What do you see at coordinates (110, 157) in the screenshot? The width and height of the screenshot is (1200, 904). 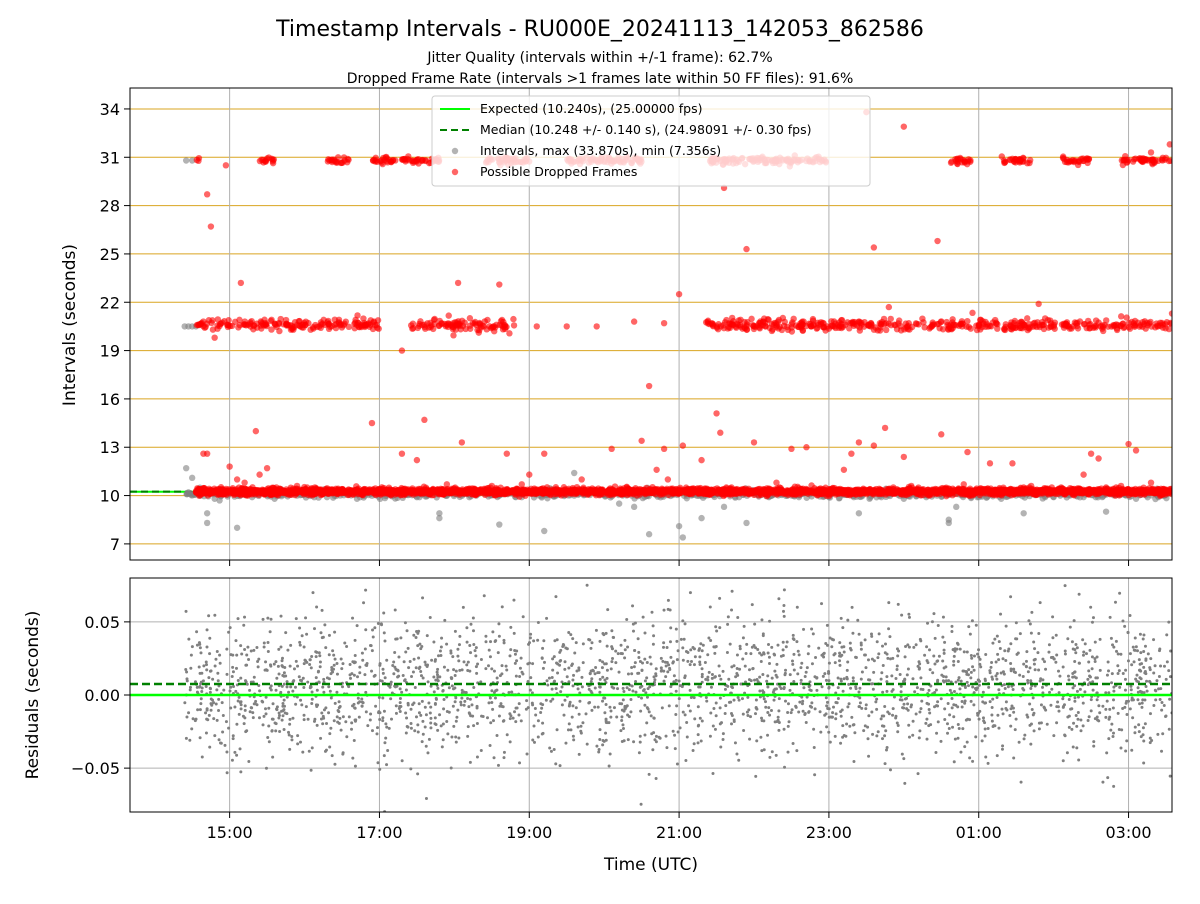 I see `y-tick-label: 31` at bounding box center [110, 157].